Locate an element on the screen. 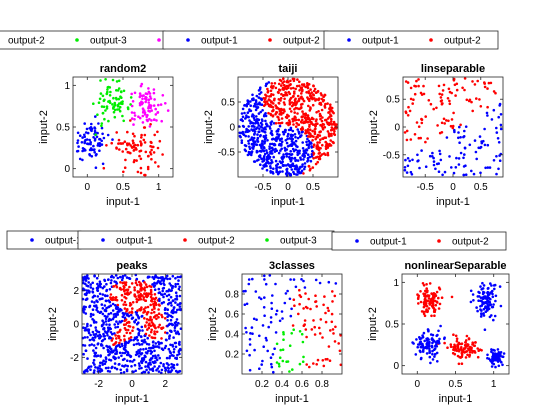 This screenshot has height=420, width=560. points-peaks is located at coordinates (132, 324).